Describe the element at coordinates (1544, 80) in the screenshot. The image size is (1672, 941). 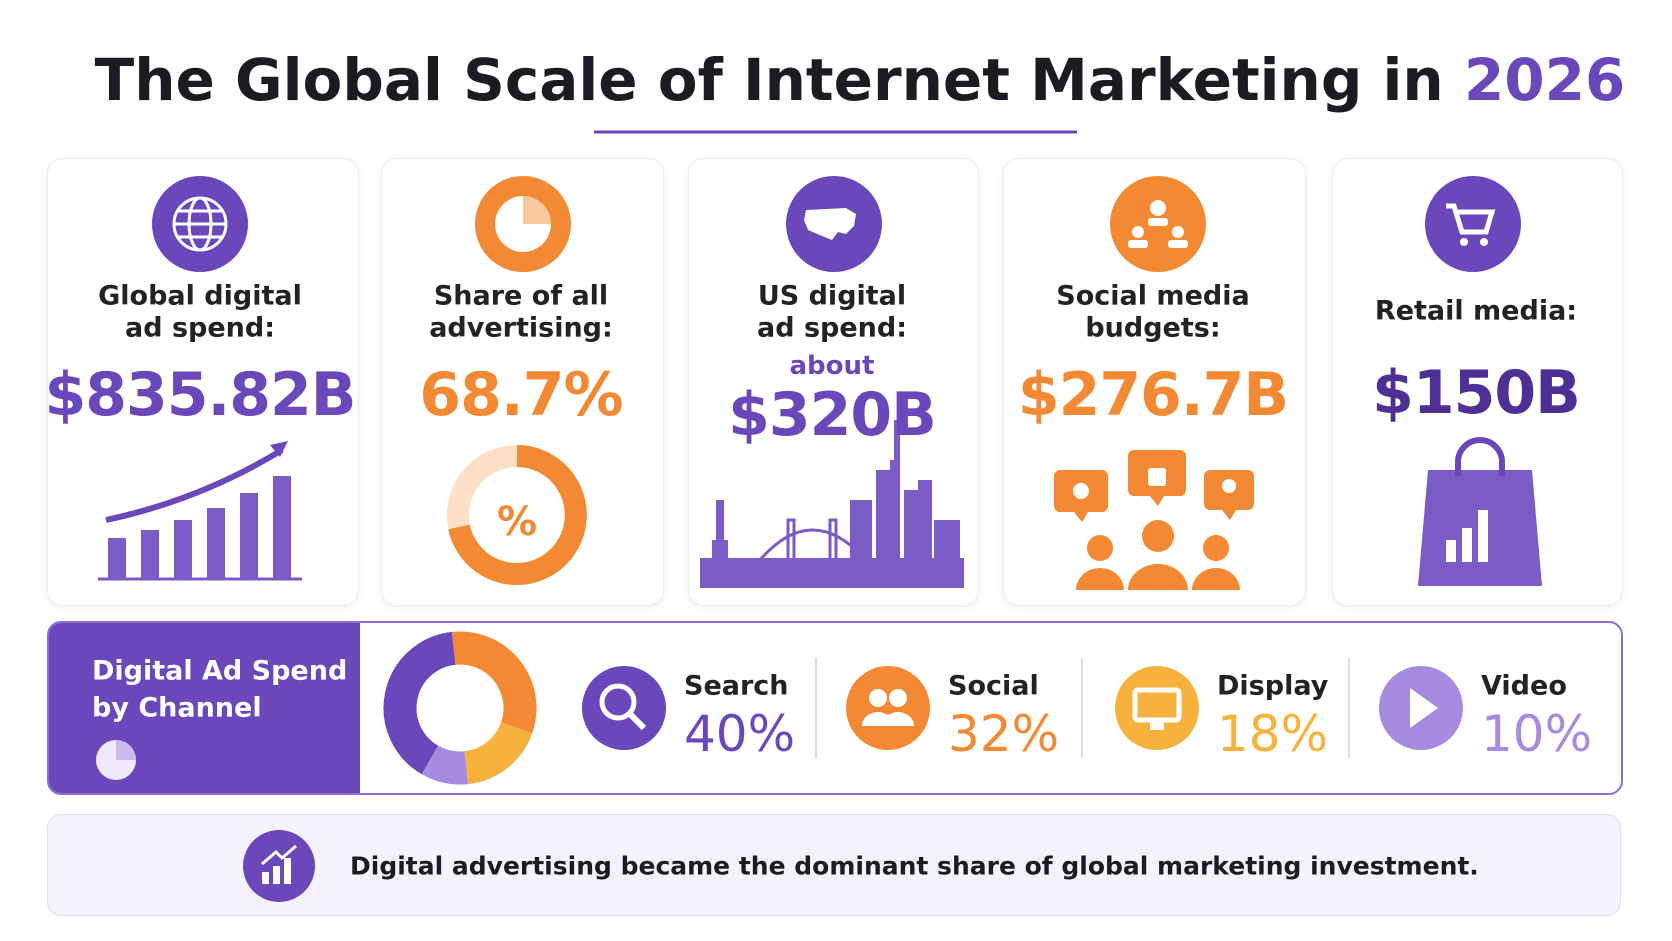
I see `title-year: 2026` at that location.